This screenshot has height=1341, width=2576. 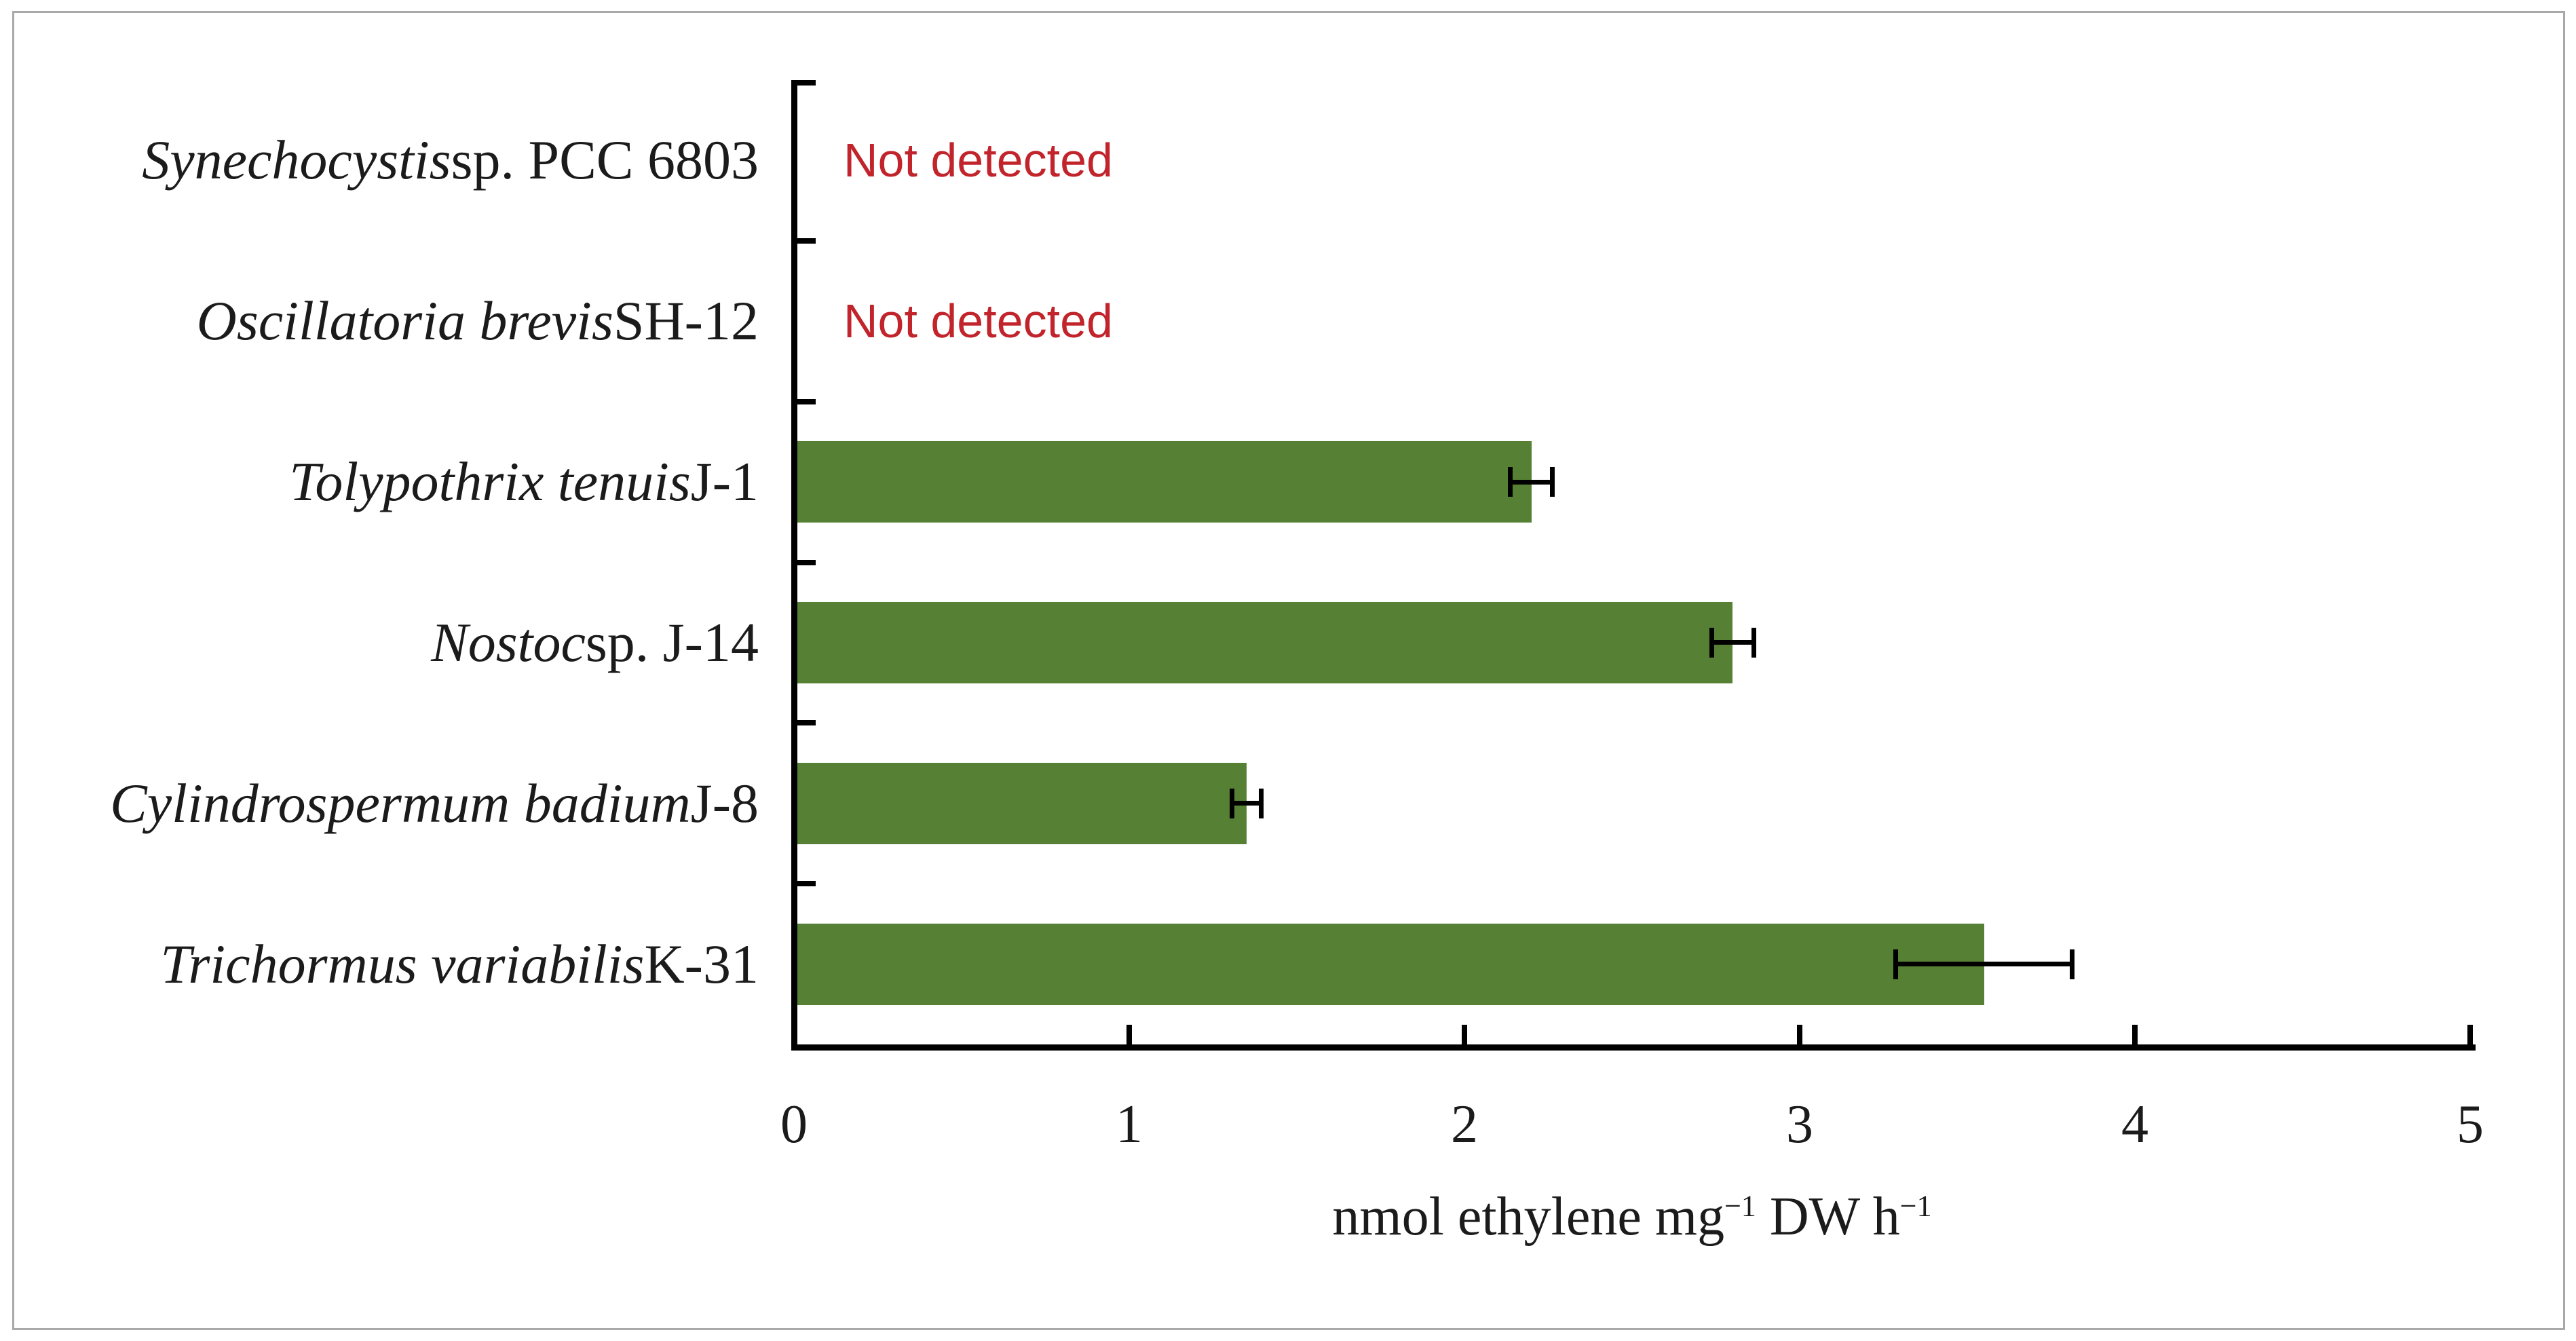 I want to click on x-axis-line, so click(x=1633, y=1047).